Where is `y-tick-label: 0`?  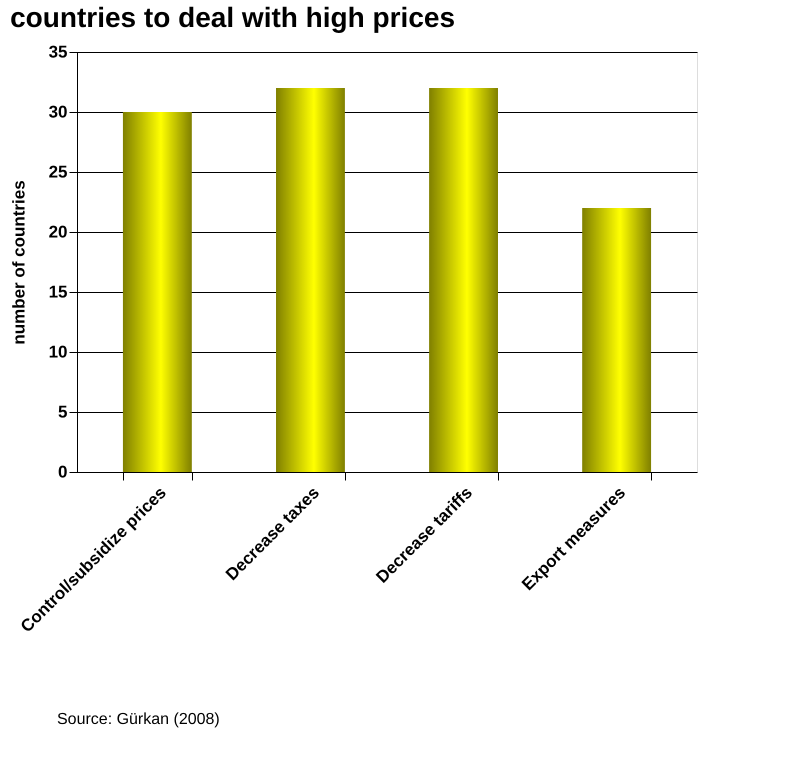 y-tick-label: 0 is located at coordinates (63, 472).